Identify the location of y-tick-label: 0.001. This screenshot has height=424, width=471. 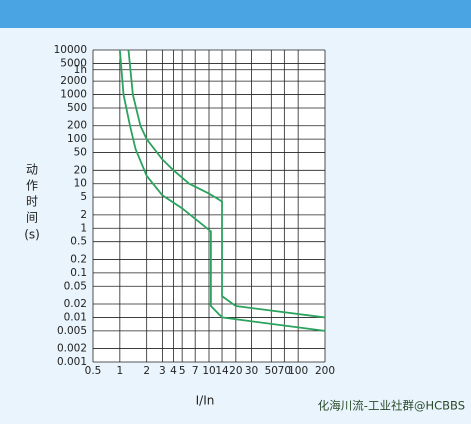
(72, 362).